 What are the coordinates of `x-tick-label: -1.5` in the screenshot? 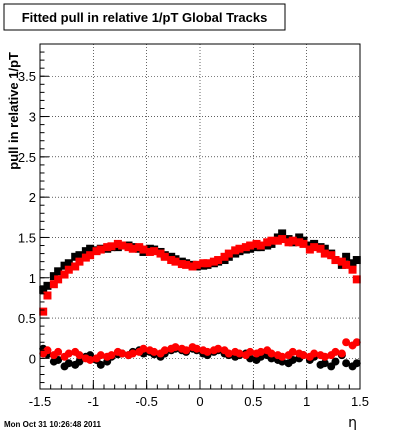 It's located at (40, 401).